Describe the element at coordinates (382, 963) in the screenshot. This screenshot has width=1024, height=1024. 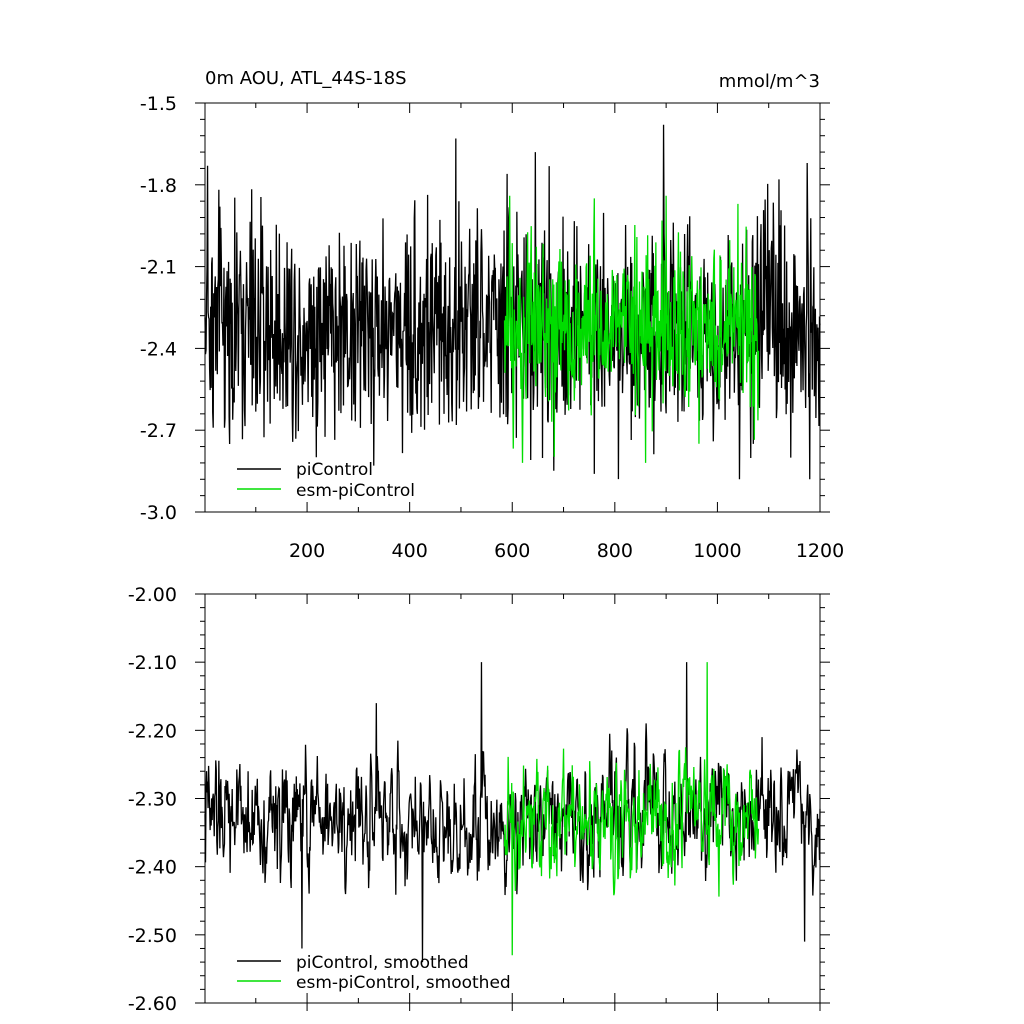
I see `legend-label-picontrol-smoothed: piControl, smoothed` at that location.